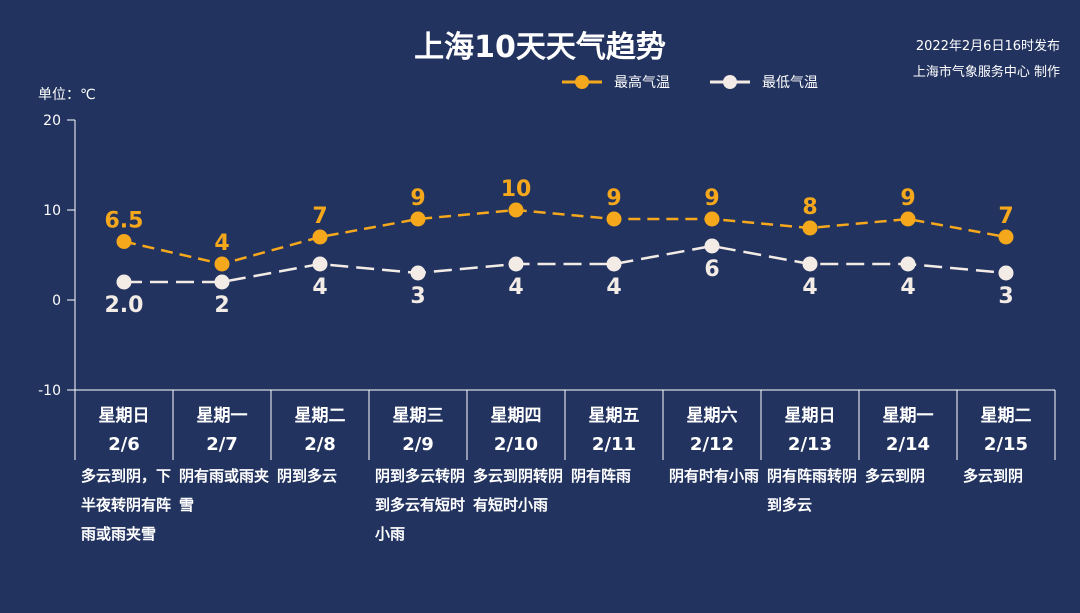 The height and width of the screenshot is (613, 1080). Describe the element at coordinates (420, 505) in the screenshot. I see `weather-description: 阴到多云转阴到多云有短时小雨` at that location.